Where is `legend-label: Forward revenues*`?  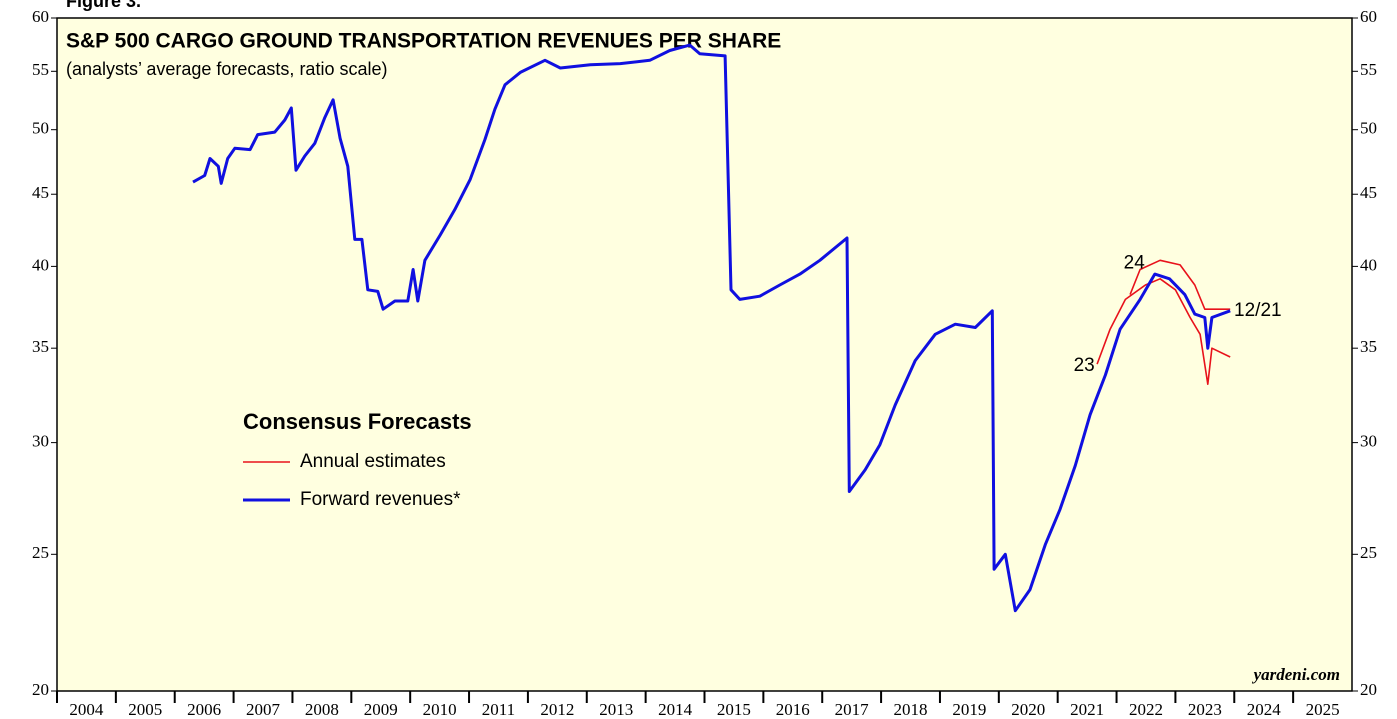
legend-label: Forward revenues* is located at coordinates (380, 499).